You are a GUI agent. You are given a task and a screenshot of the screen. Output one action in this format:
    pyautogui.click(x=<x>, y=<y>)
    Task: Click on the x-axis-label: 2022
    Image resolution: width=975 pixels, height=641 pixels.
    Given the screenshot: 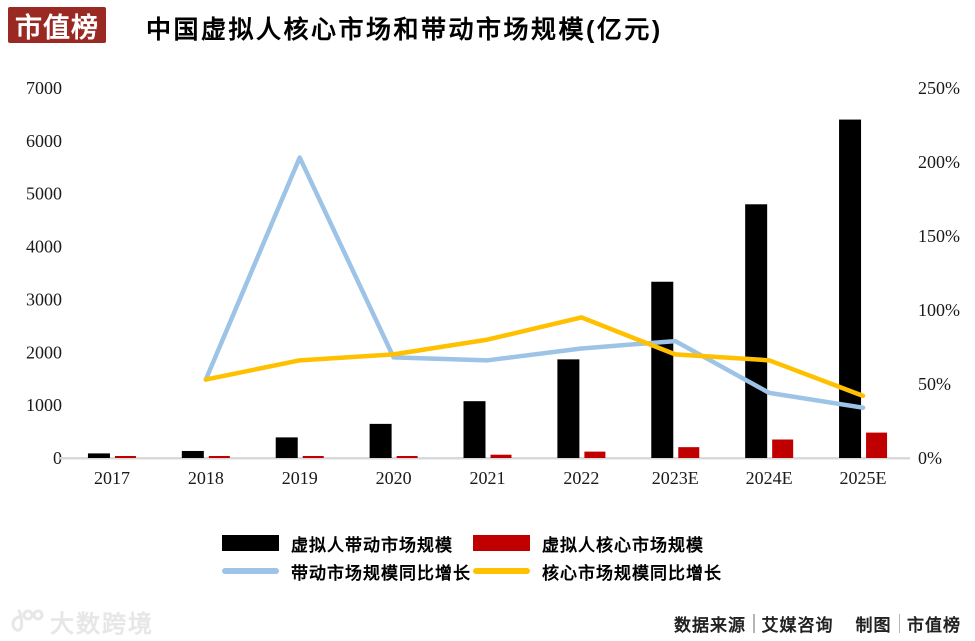 What is the action you would take?
    pyautogui.click(x=581, y=478)
    